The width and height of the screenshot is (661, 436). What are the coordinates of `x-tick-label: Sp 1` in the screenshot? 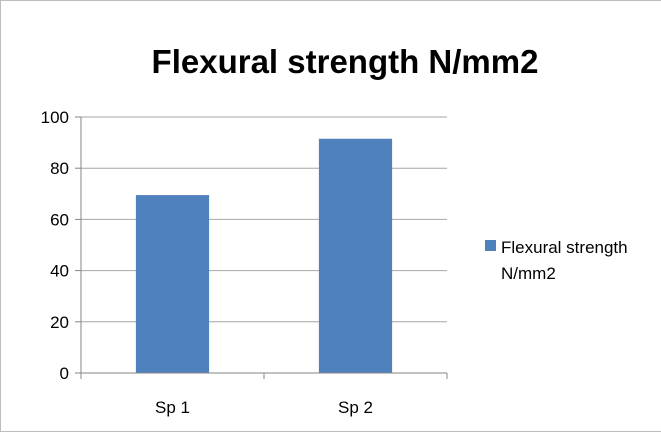 It's located at (172, 407).